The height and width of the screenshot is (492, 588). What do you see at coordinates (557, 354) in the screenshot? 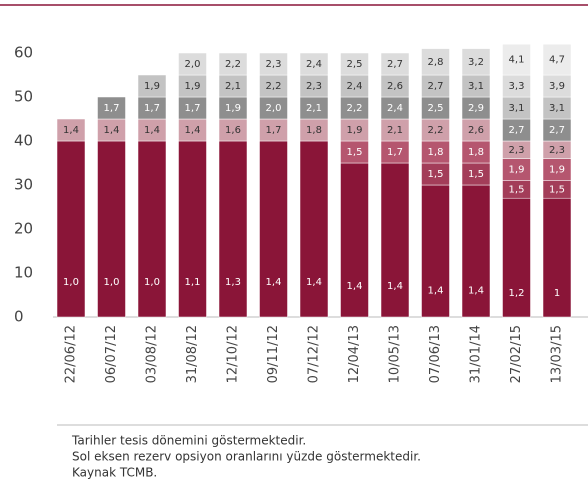
I see `x-tick-label: 13/03/15` at bounding box center [557, 354].